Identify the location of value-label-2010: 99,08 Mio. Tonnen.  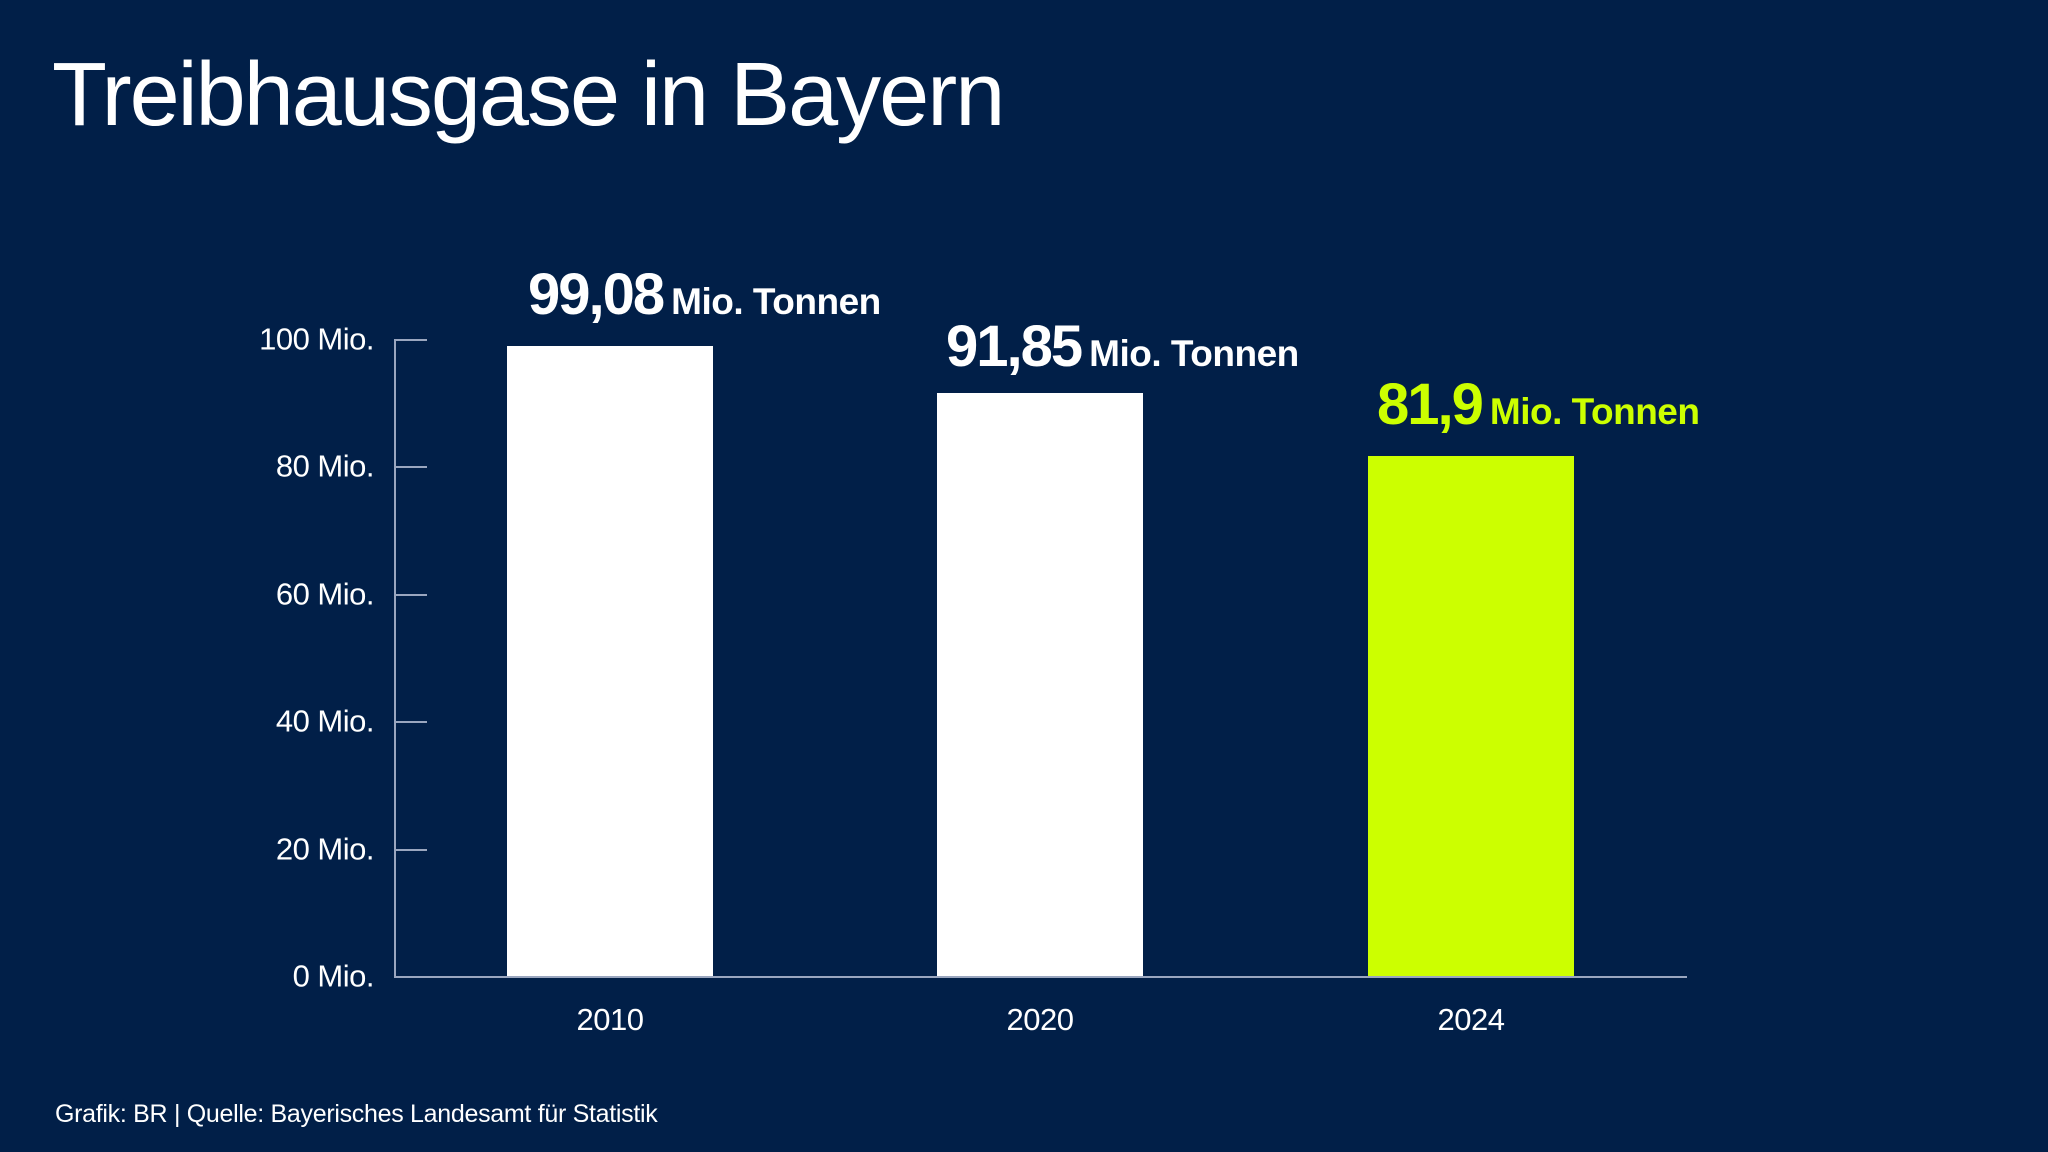
(704, 295).